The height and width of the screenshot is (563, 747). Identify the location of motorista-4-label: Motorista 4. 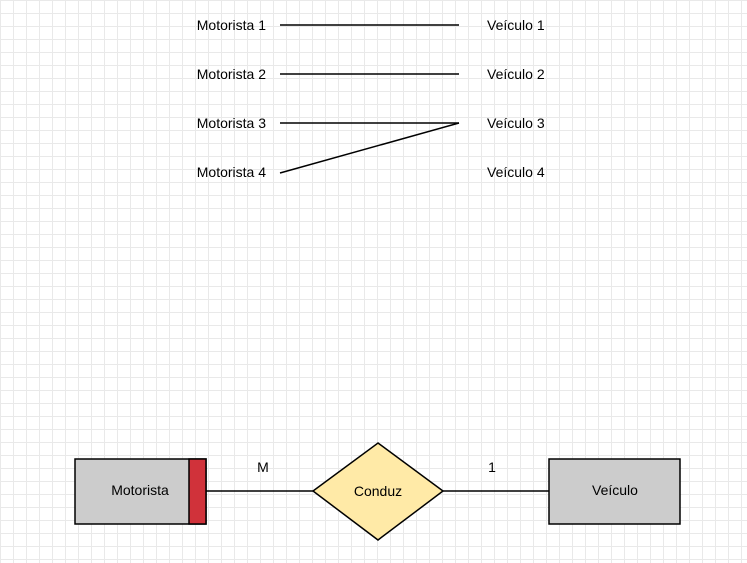
(231, 172).